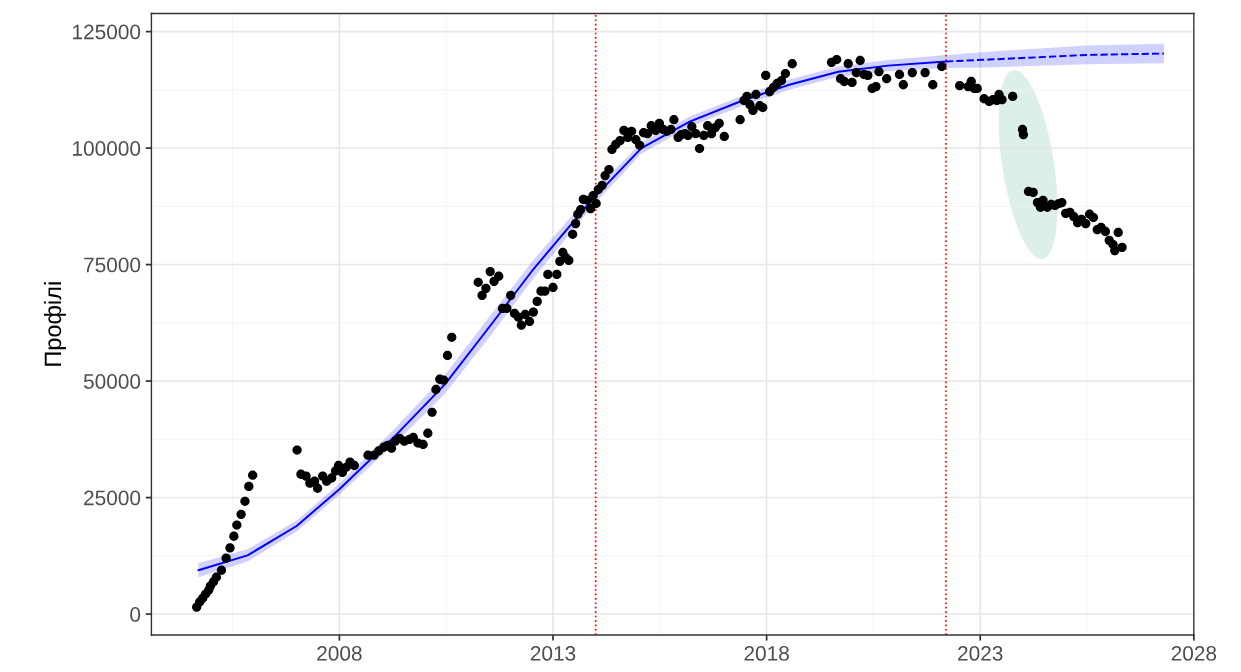  What do you see at coordinates (112, 265) in the screenshot?
I see `y-tick-label: 75000` at bounding box center [112, 265].